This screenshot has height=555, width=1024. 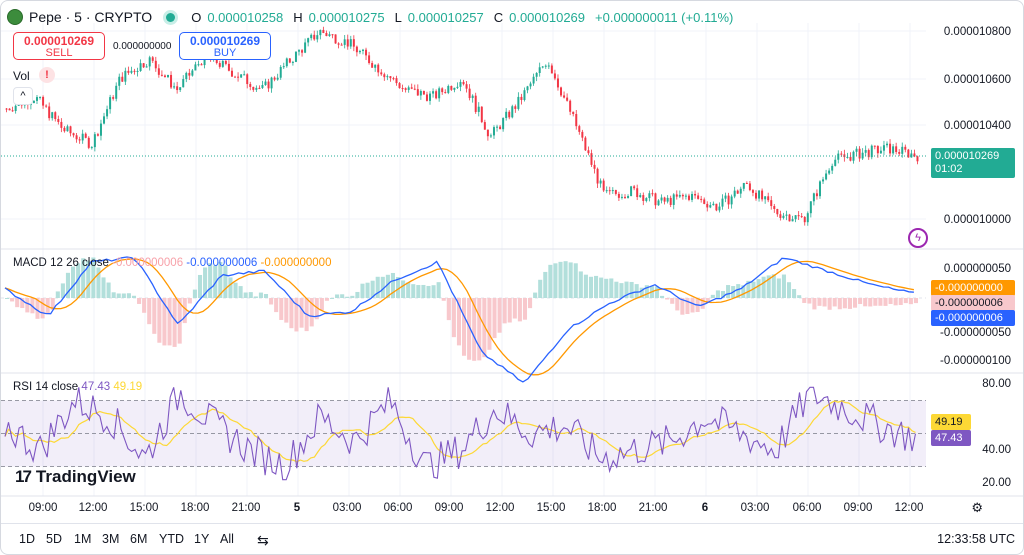 What do you see at coordinates (23, 96) in the screenshot?
I see `collapse-chevron-icon: ^` at bounding box center [23, 96].